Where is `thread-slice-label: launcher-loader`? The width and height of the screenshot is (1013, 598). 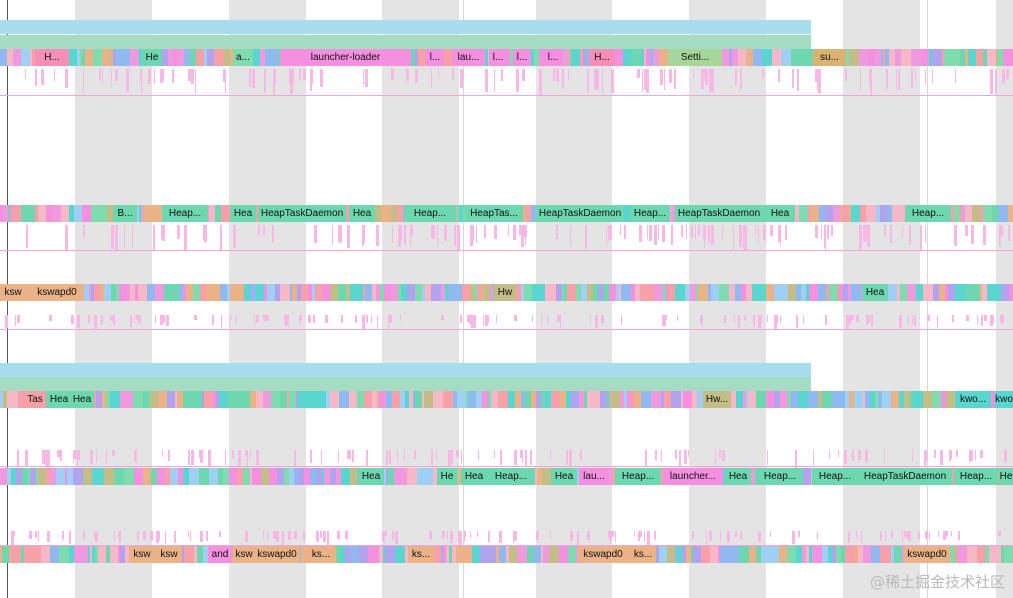
thread-slice-label: launcher-loader is located at coordinates (345, 57).